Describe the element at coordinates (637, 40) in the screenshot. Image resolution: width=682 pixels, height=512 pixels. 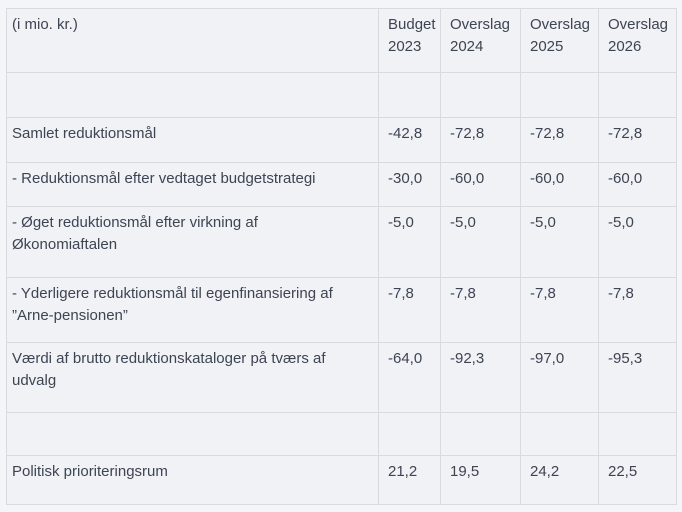
I see `column-header-overslag-2026: Overslag 2026` at that location.